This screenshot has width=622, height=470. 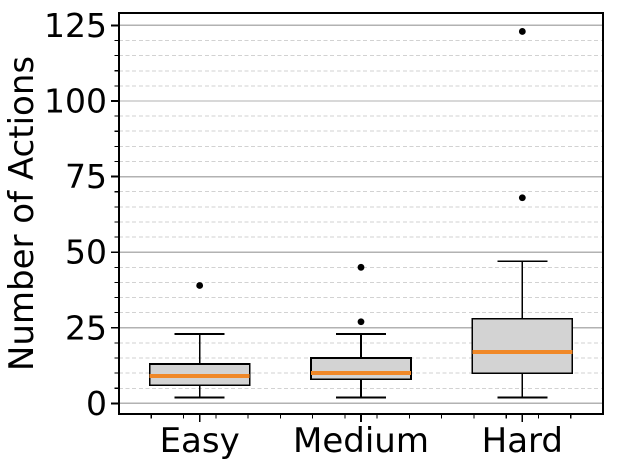 I want to click on y-tick-label-100: 100, so click(x=75, y=101).